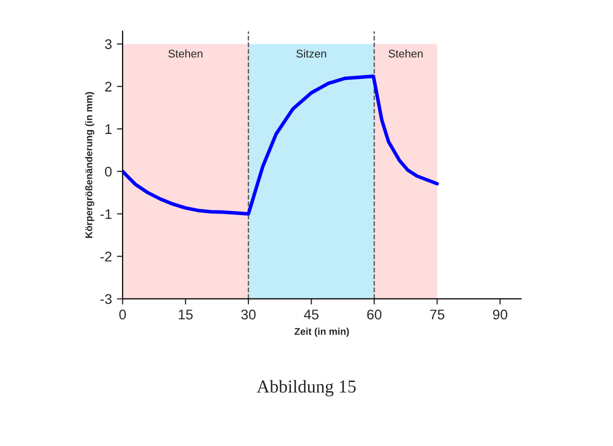  I want to click on y-tick-label: -2, so click(106, 257).